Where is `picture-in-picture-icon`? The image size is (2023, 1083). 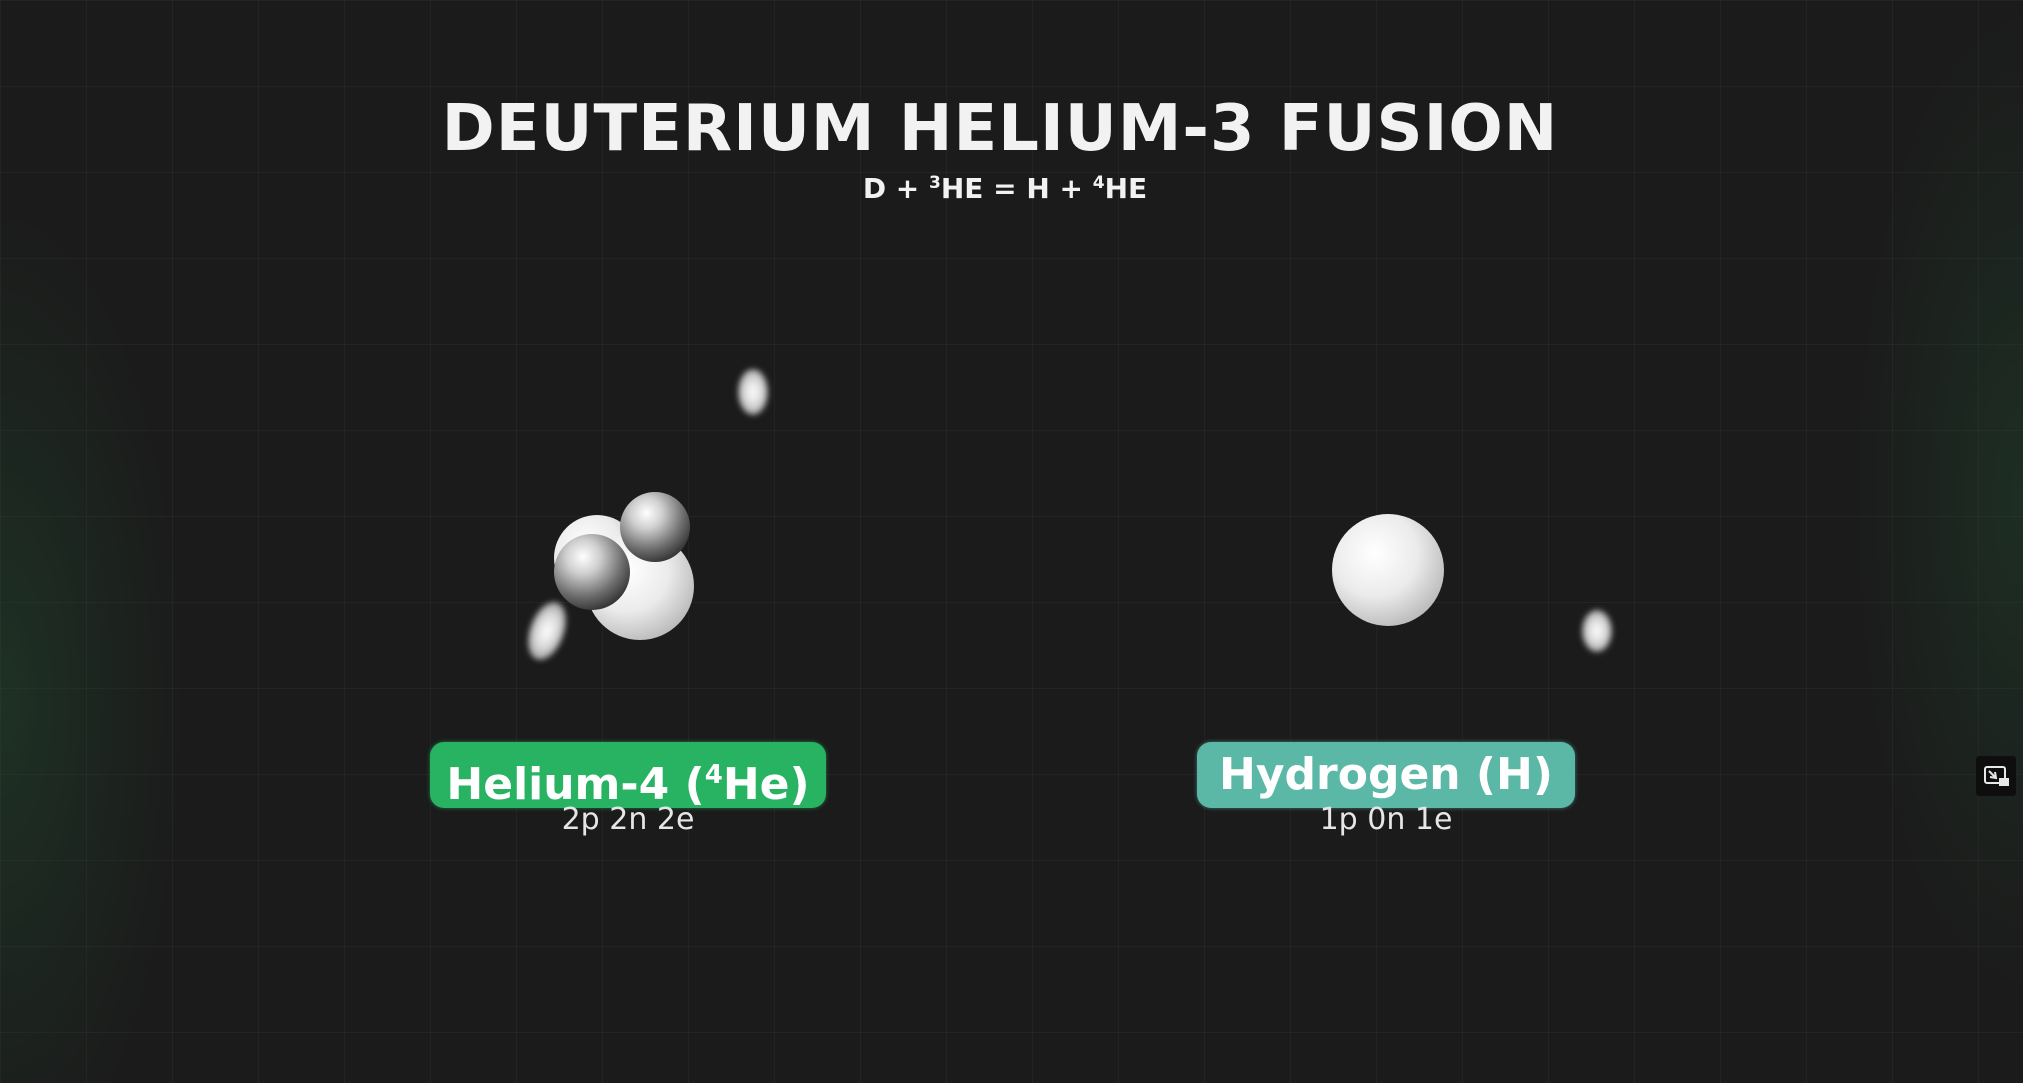 picture-in-picture-icon is located at coordinates (1996, 776).